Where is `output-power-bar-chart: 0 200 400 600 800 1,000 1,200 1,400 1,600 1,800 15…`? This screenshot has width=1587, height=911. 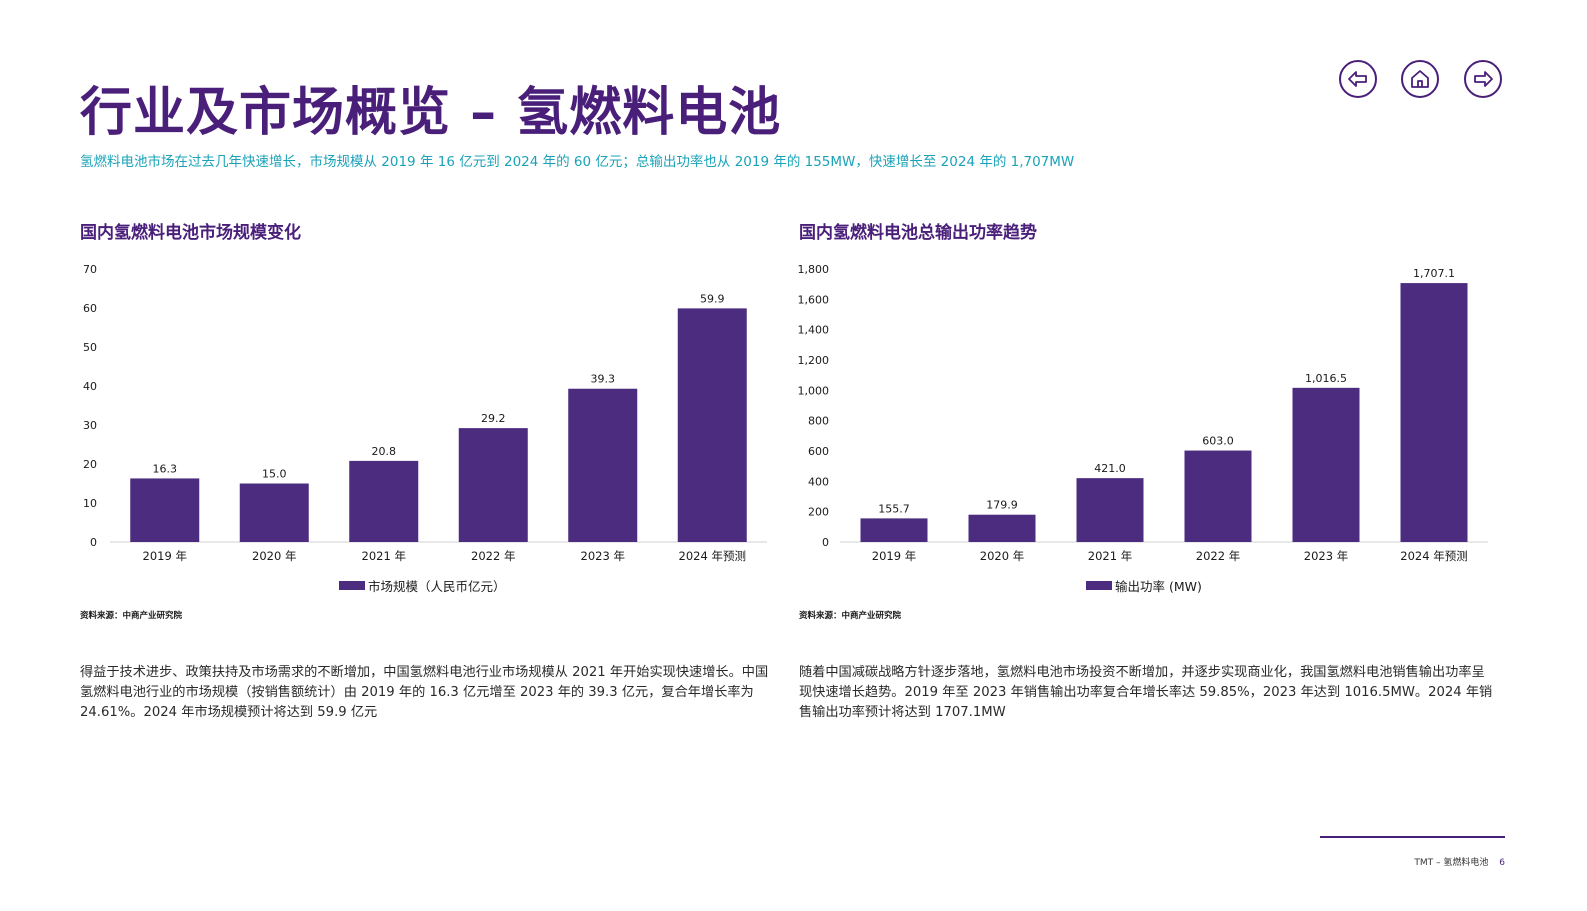 output-power-bar-chart: 0 200 400 600 800 1,000 1,200 1,400 1,600 1,800 15… is located at coordinates (1143, 413).